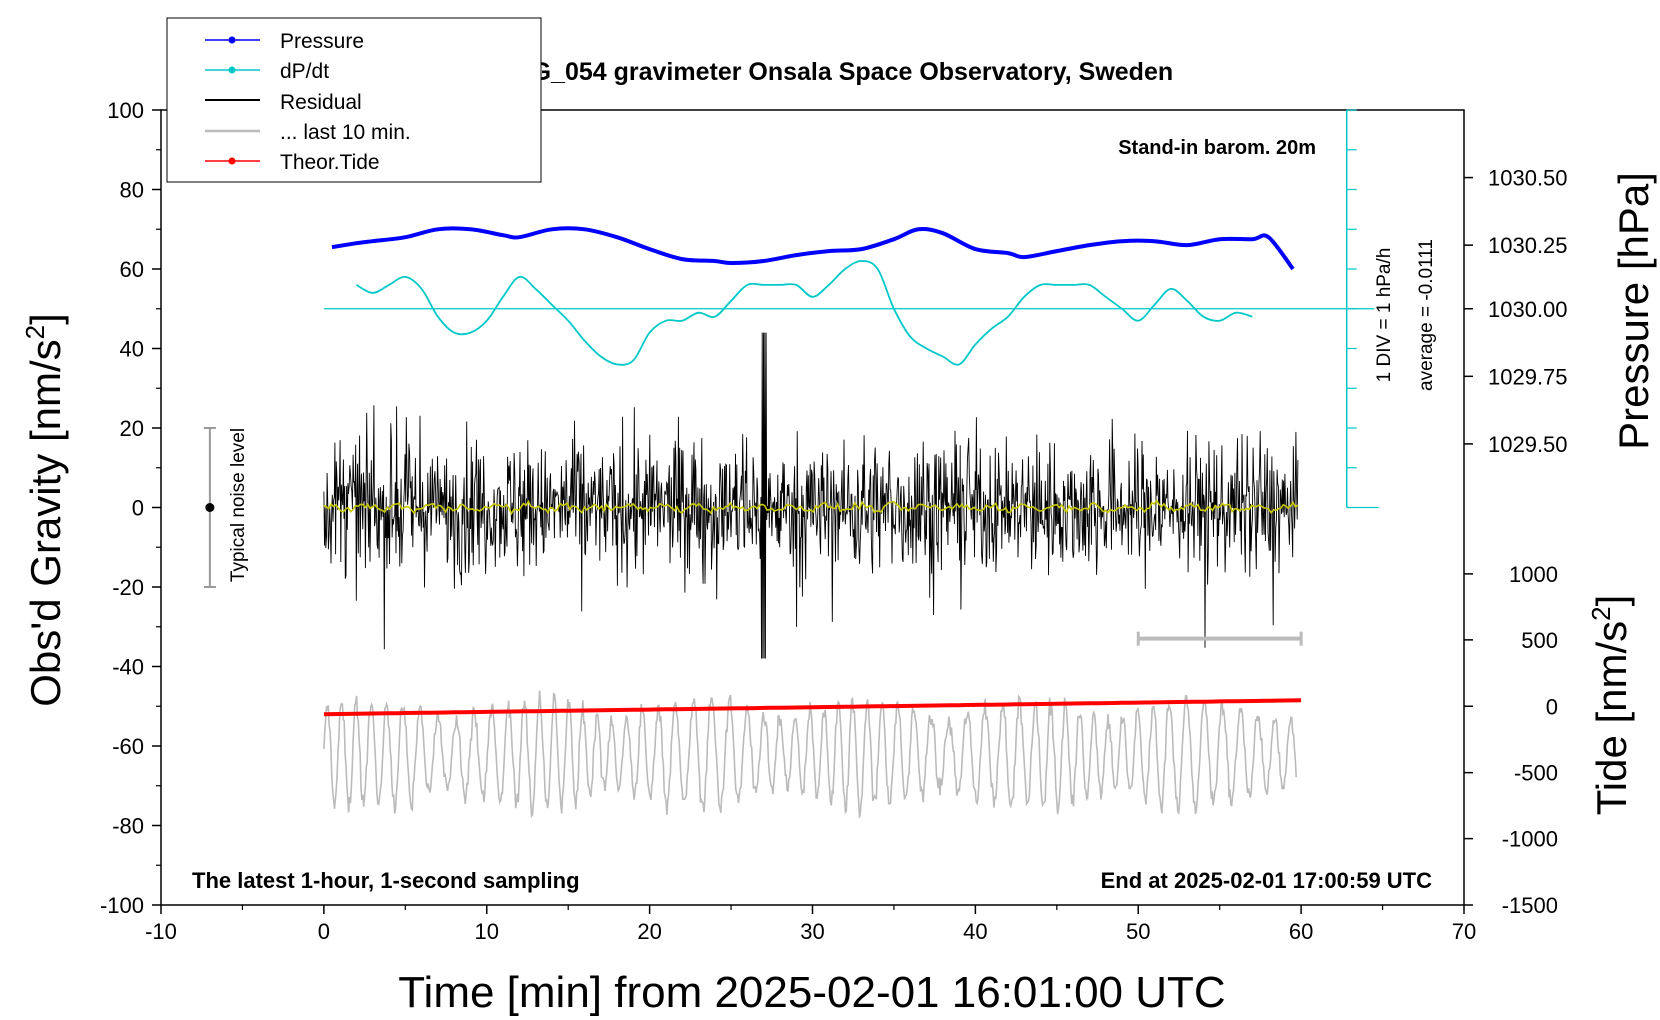  I want to click on tide-tick-label: -1500, so click(1530, 905).